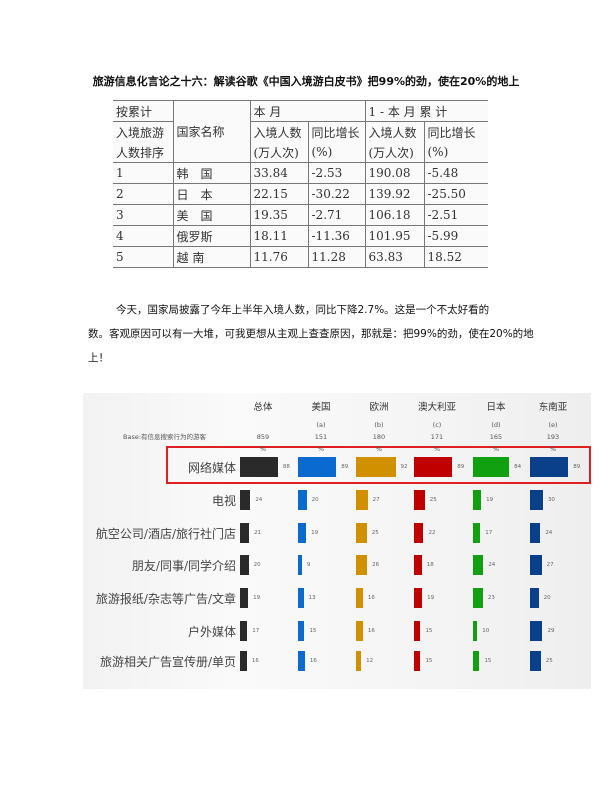 The image size is (612, 792). What do you see at coordinates (165, 437) in the screenshot?
I see `base-label: Base:有信息搜索行为的游客` at bounding box center [165, 437].